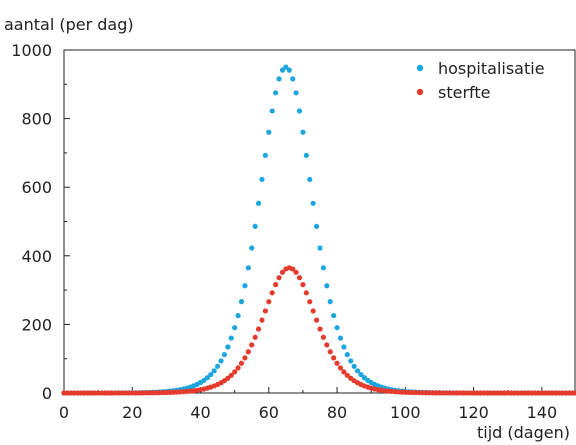 The image size is (576, 445). I want to click on x-tick-label: 120, so click(473, 412).